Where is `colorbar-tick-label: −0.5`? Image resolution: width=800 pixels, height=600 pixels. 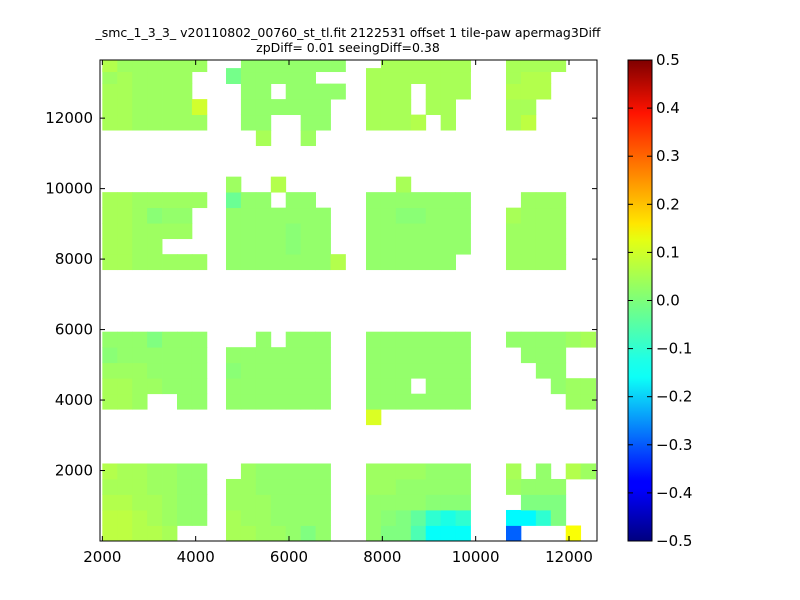
colorbar-tick-label: −0.5 is located at coordinates (674, 541).